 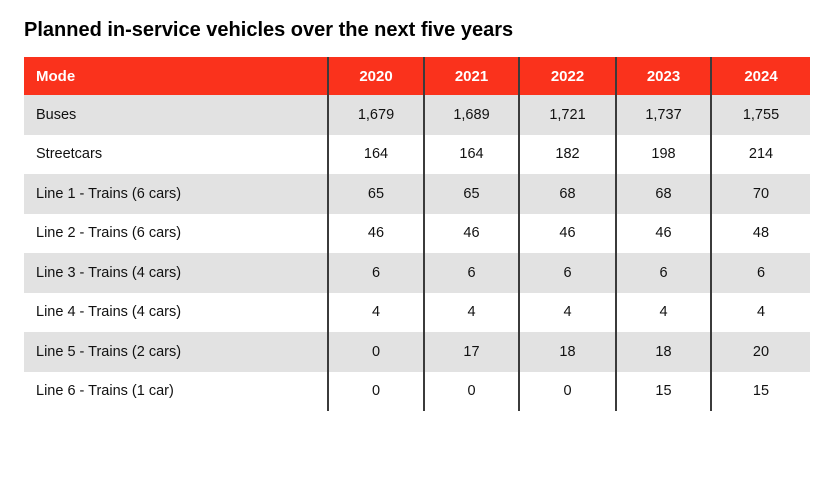 What do you see at coordinates (568, 115) in the screenshot?
I see `value-cell: 1,721` at bounding box center [568, 115].